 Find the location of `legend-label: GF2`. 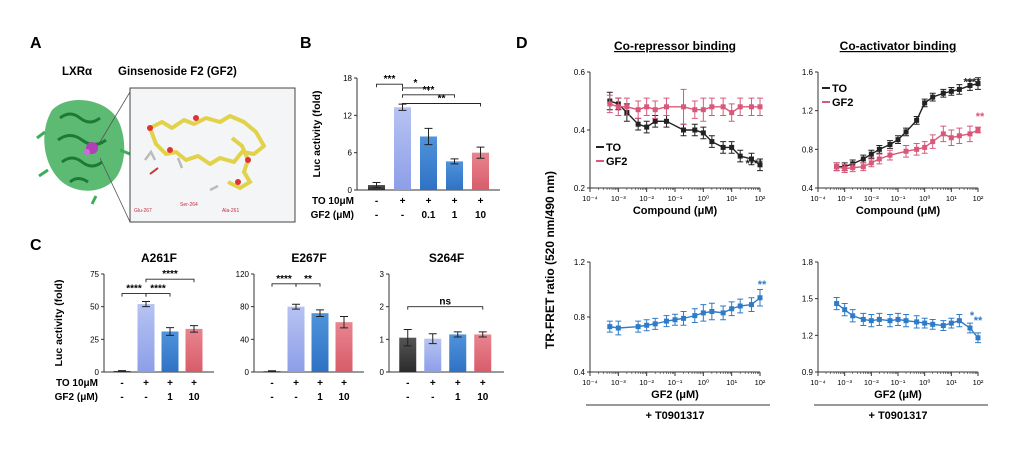

legend-label: GF2 is located at coordinates (842, 103).